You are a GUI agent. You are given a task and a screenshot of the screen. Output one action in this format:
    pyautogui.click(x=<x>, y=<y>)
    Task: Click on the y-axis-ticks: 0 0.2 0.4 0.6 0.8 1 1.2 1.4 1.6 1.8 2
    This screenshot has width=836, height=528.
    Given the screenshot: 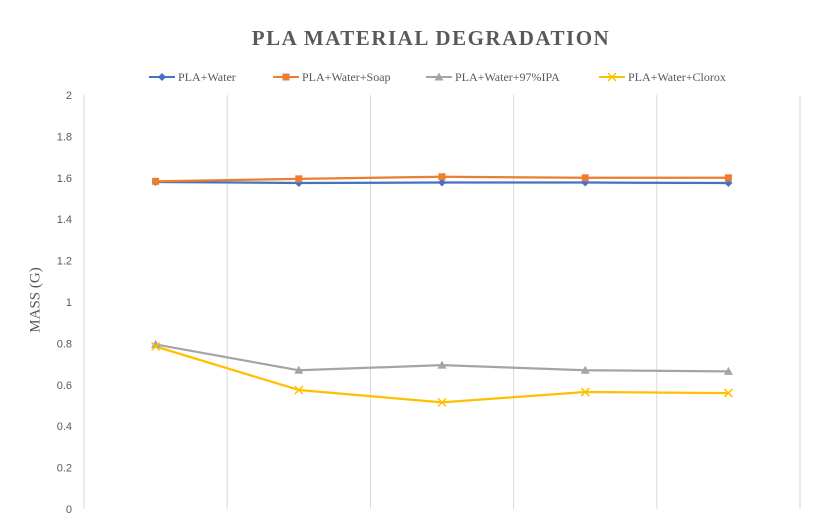 What is the action you would take?
    pyautogui.click(x=64, y=303)
    